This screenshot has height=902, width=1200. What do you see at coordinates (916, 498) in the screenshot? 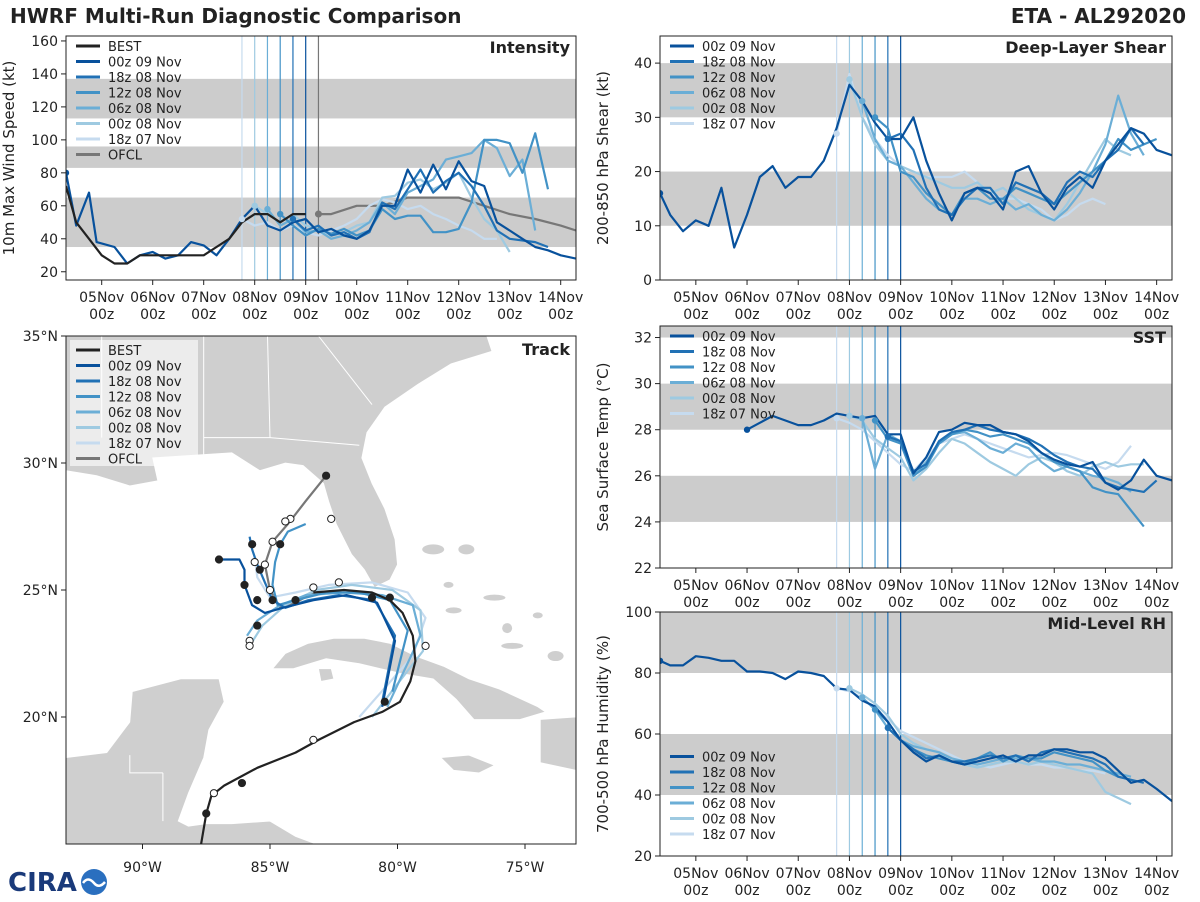
I see `sst-shade-band` at bounding box center [916, 498].